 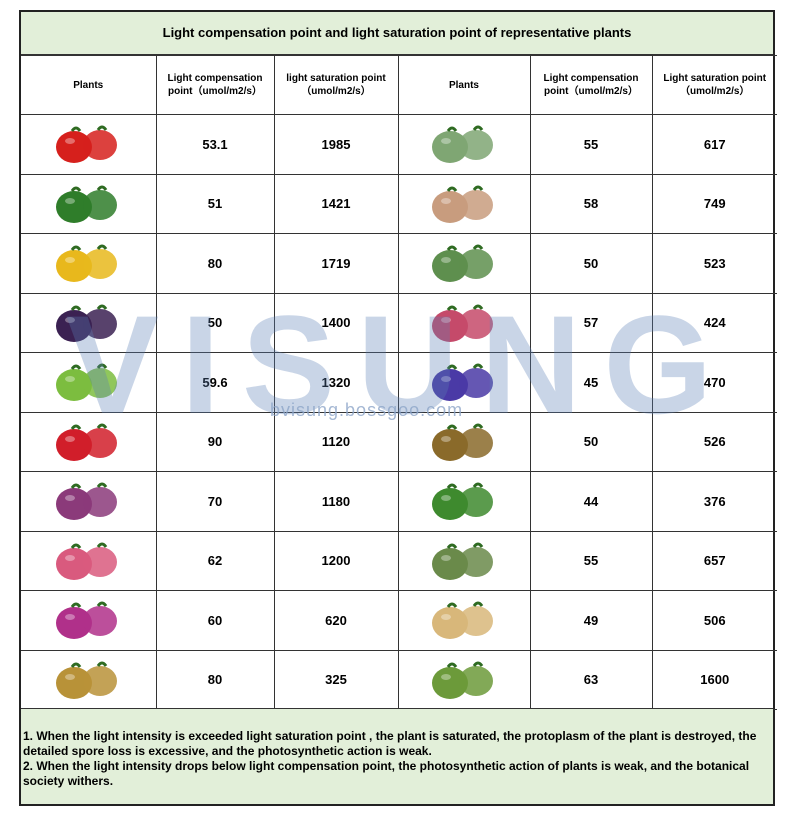 I want to click on light-compensation-value-cell: 50, so click(x=215, y=322).